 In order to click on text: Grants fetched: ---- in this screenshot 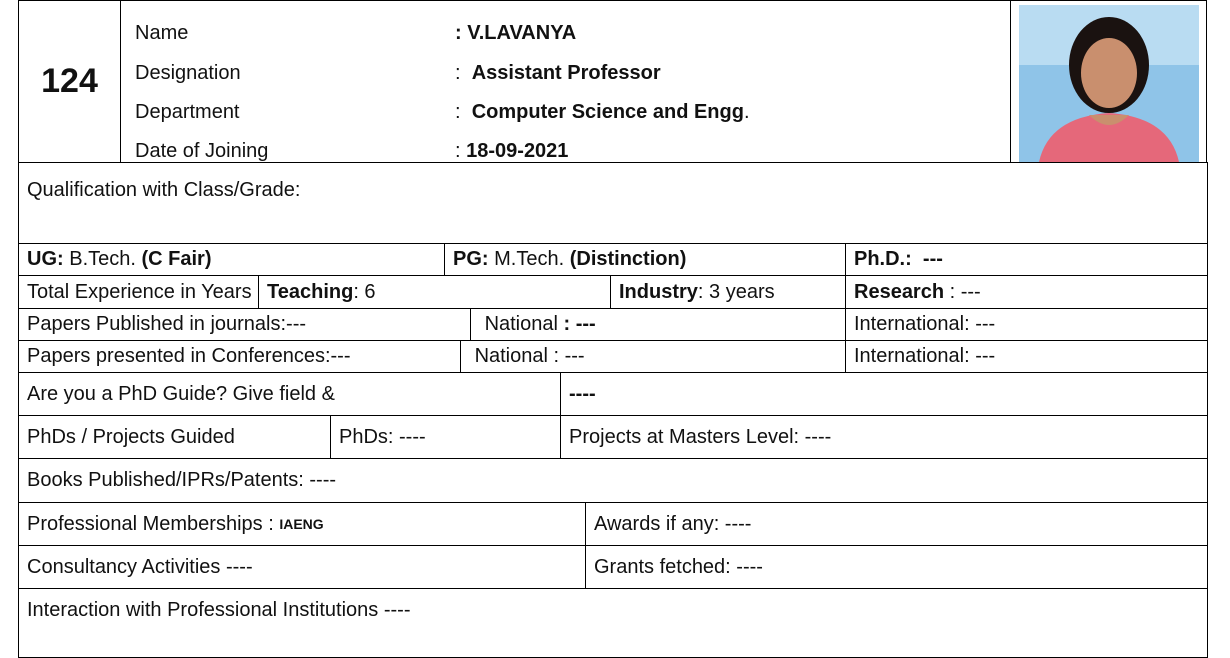, I will do `click(678, 566)`.